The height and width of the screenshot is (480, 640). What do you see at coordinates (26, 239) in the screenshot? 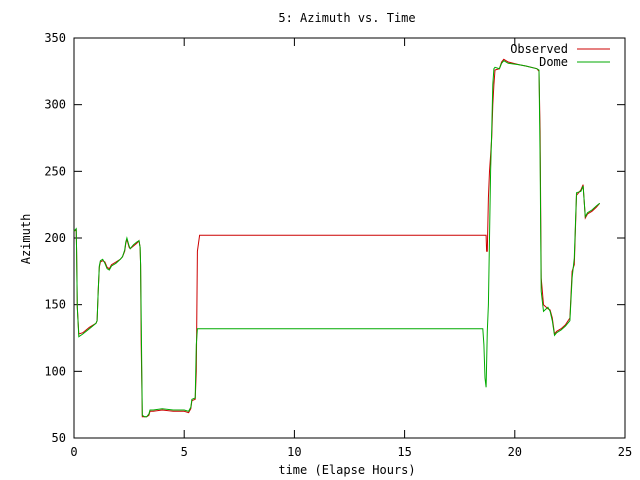
I see `y-axis-label: Azimuth` at bounding box center [26, 239].